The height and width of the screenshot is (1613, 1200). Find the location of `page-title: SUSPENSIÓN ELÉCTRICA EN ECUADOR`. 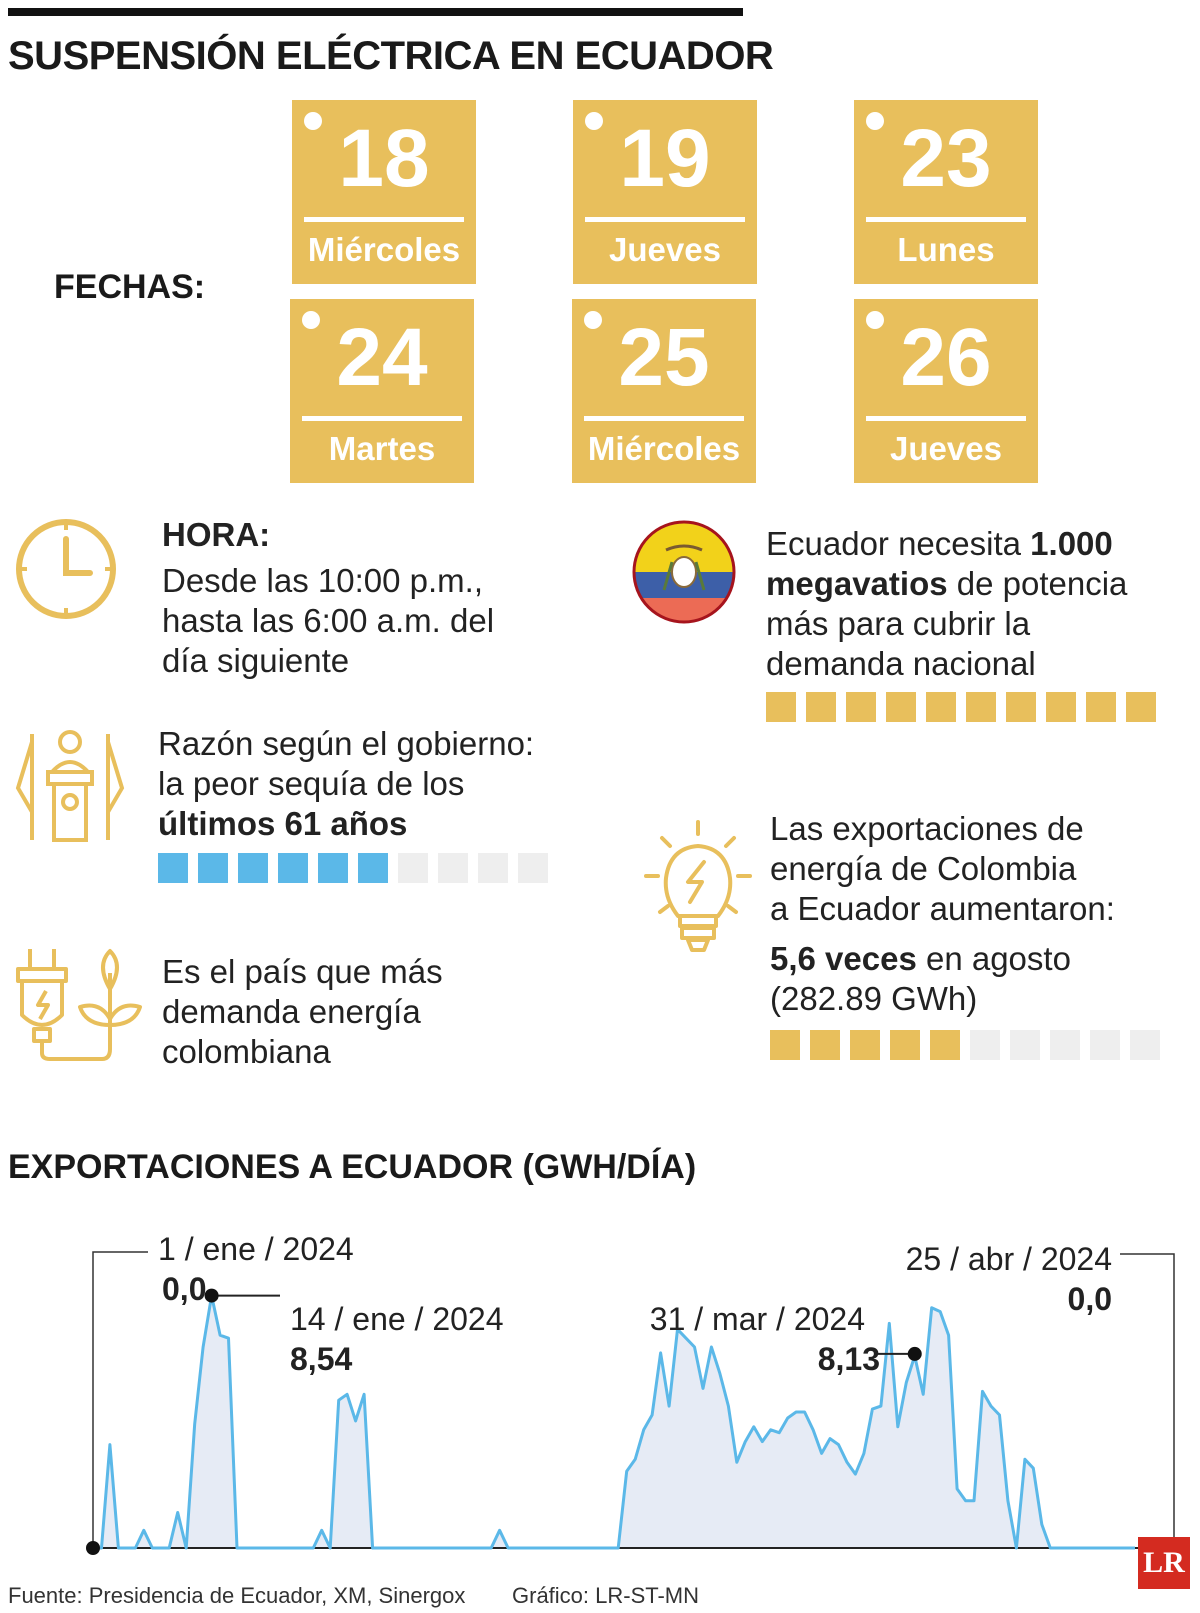

page-title: SUSPENSIÓN ELÉCTRICA EN ECUADOR is located at coordinates (391, 56).